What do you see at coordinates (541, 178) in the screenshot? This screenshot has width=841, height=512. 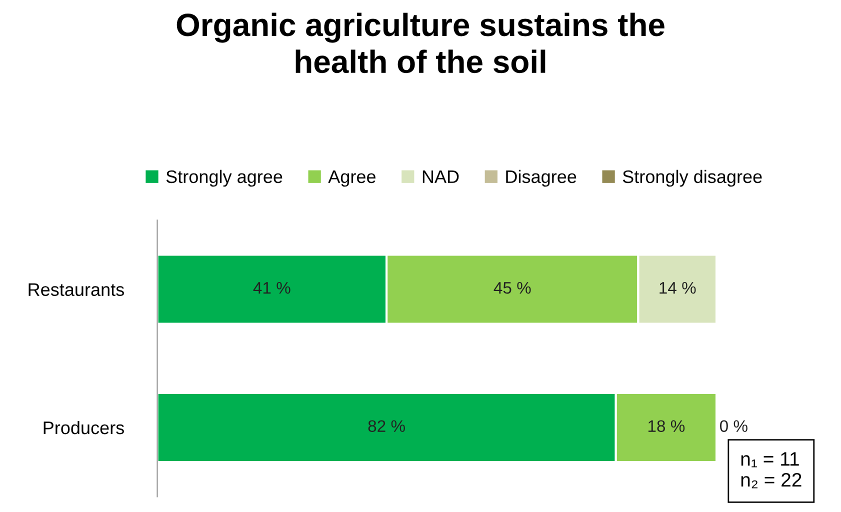 I see `legend-label: Disagree` at bounding box center [541, 178].